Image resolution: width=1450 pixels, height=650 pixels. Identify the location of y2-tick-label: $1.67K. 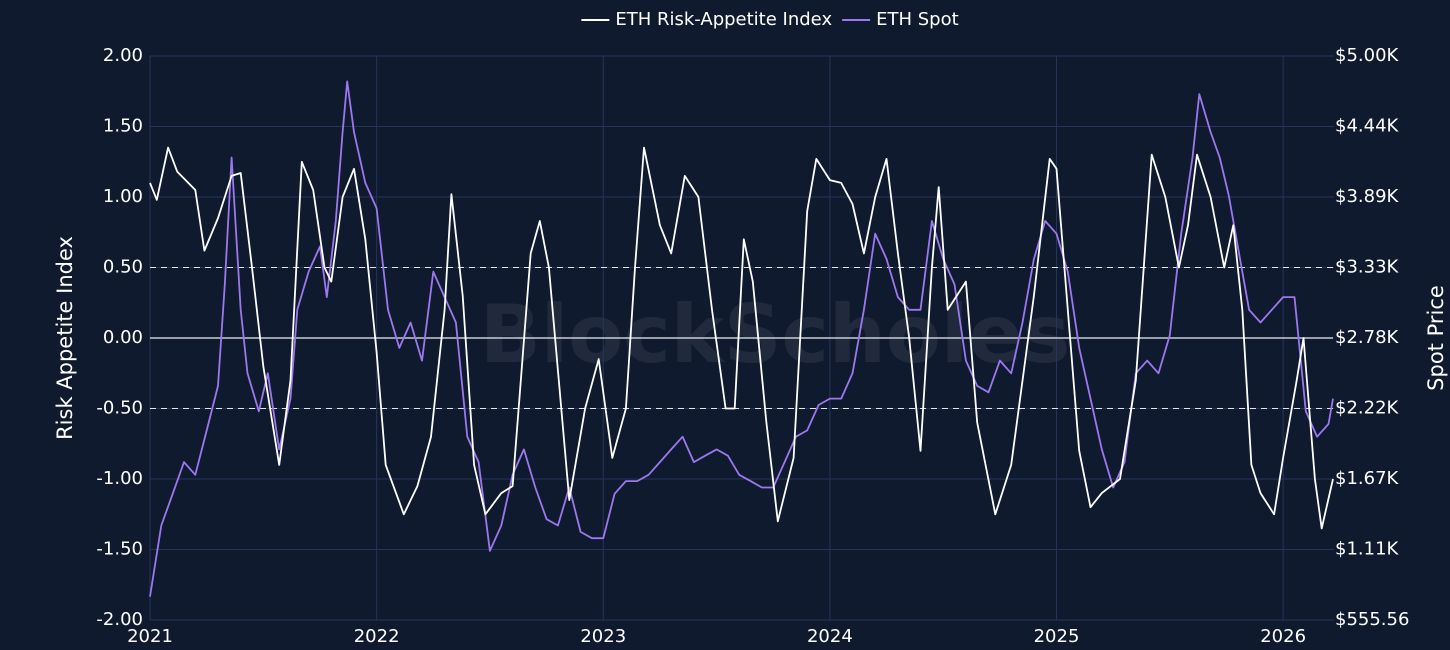
(1367, 478).